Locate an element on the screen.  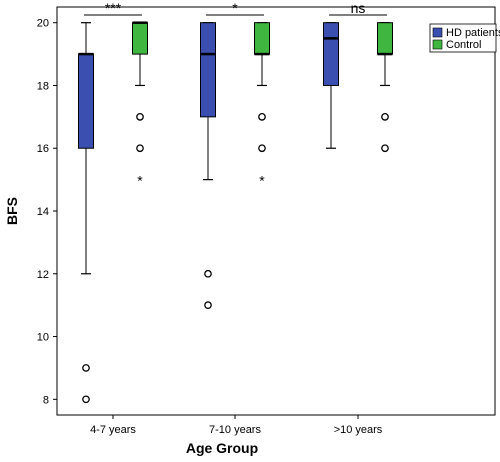
y-tick-label: 16 is located at coordinates (43, 149).